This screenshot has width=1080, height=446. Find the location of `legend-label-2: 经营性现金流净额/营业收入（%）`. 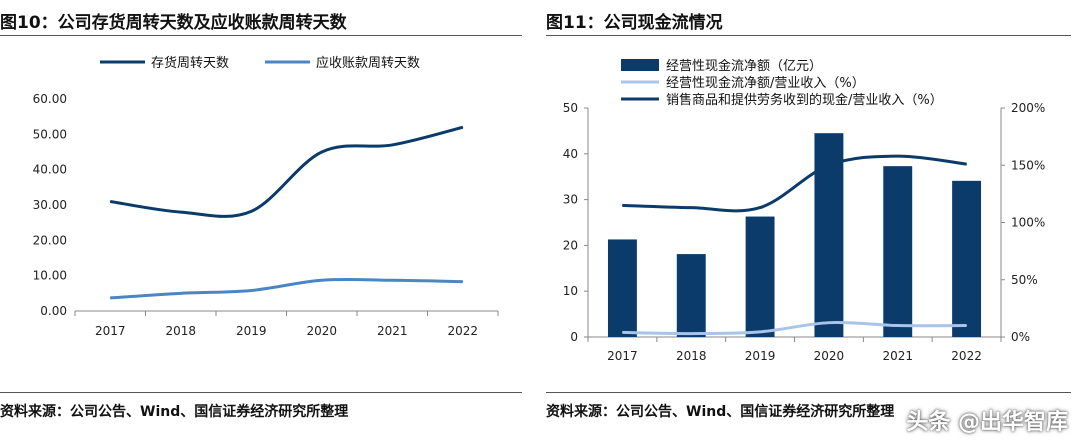

legend-label-2: 经营性现金流净额/营业收入（%） is located at coordinates (765, 83).